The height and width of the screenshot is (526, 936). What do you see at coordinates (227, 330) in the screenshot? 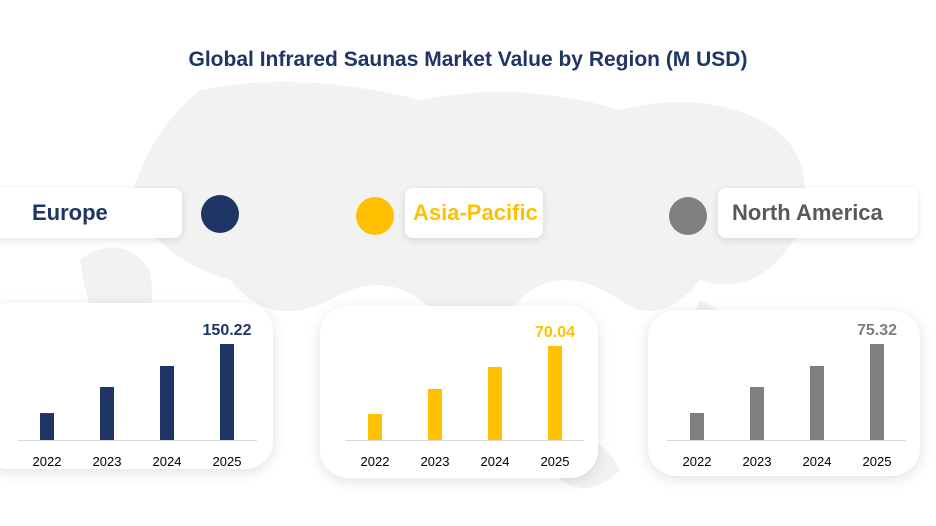
I see `data-label: 150.22` at bounding box center [227, 330].